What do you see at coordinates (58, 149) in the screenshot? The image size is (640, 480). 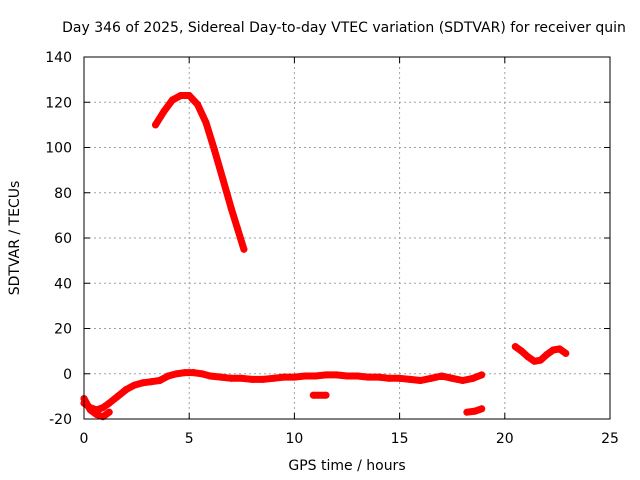 I see `y-tick-label: 100` at bounding box center [58, 149].